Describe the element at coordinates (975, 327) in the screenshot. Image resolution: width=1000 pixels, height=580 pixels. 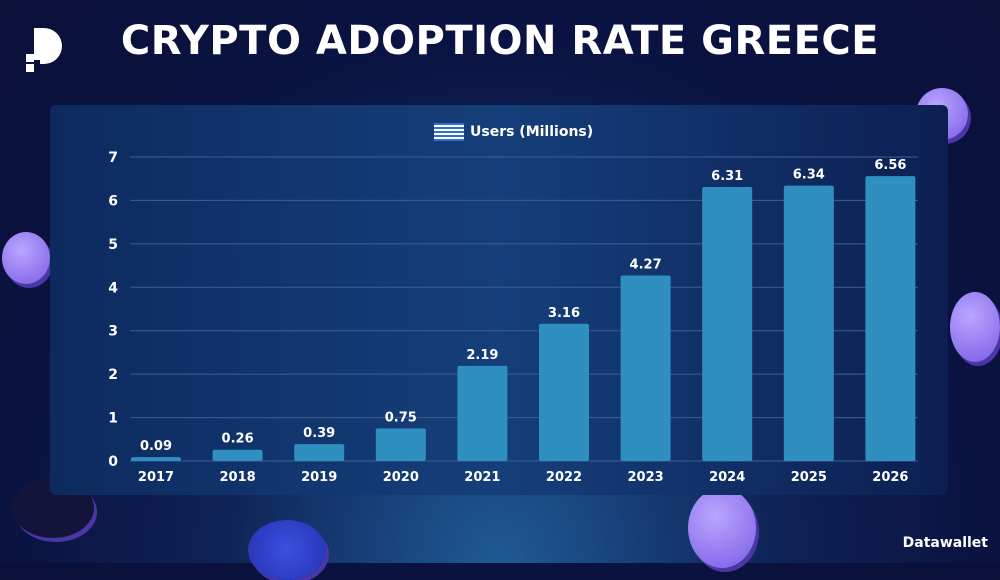
I see `usdc-coin-icon` at that location.